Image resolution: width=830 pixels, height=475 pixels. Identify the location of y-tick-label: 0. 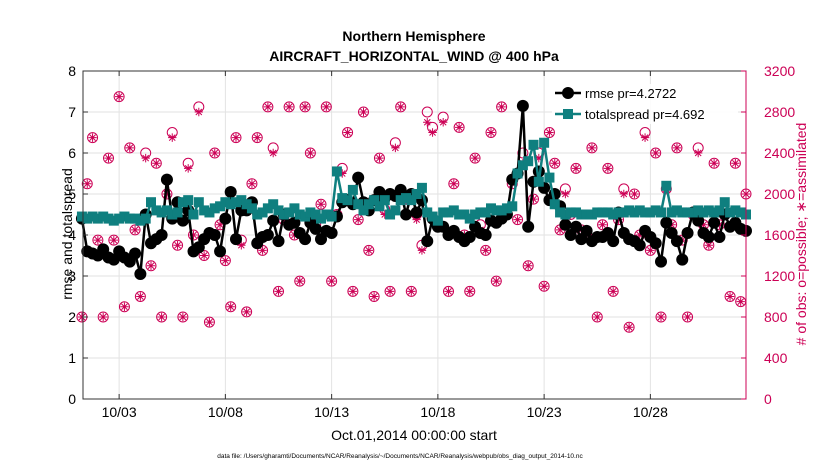
(72, 399).